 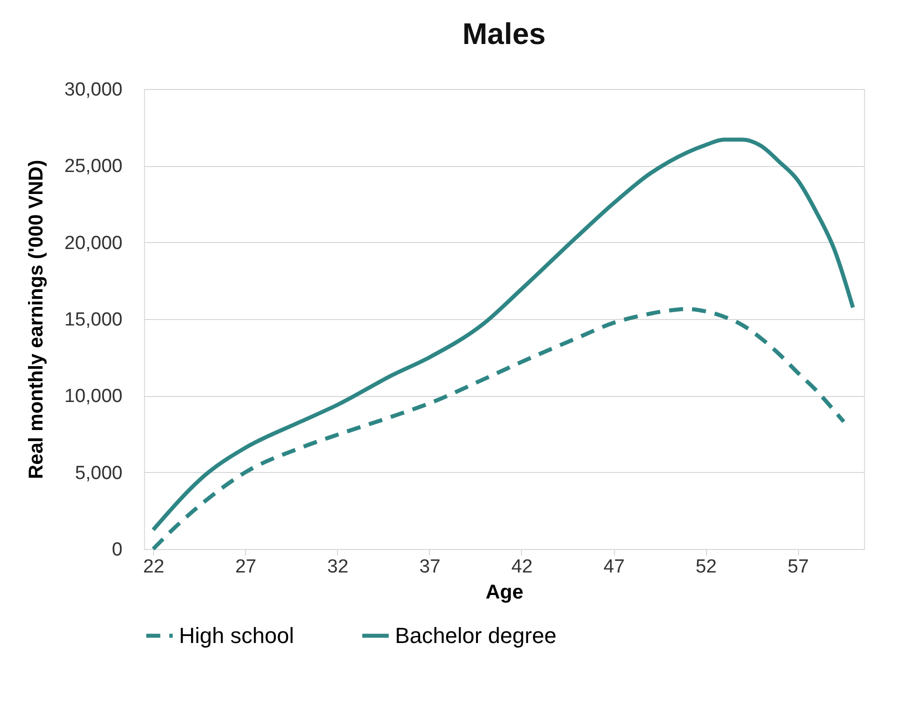 I want to click on y-tick-label: 10,000, so click(x=93, y=397).